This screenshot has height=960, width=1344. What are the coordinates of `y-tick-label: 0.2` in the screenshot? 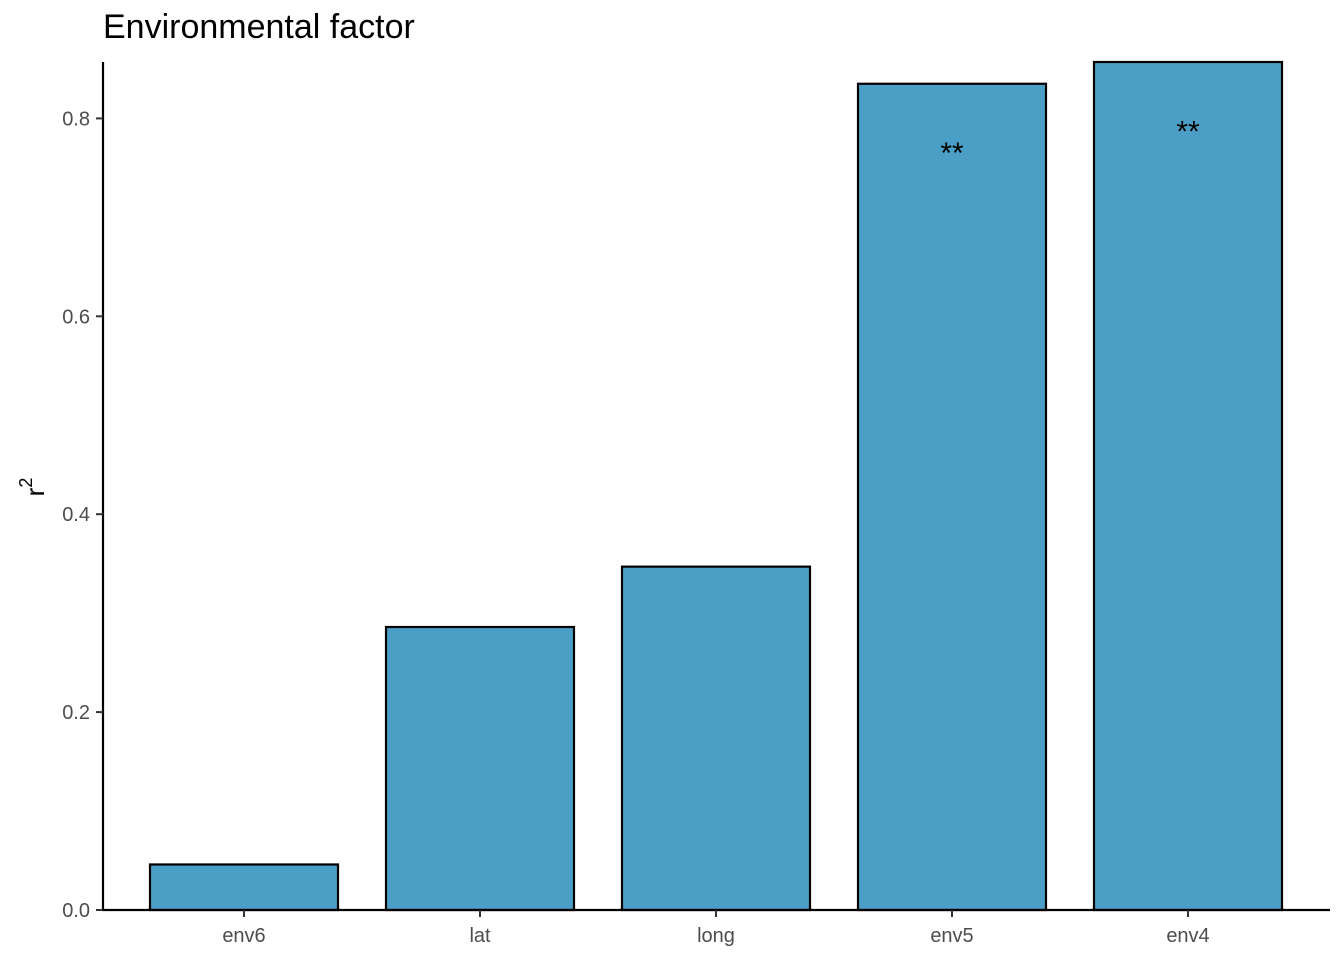 It's located at (76, 713).